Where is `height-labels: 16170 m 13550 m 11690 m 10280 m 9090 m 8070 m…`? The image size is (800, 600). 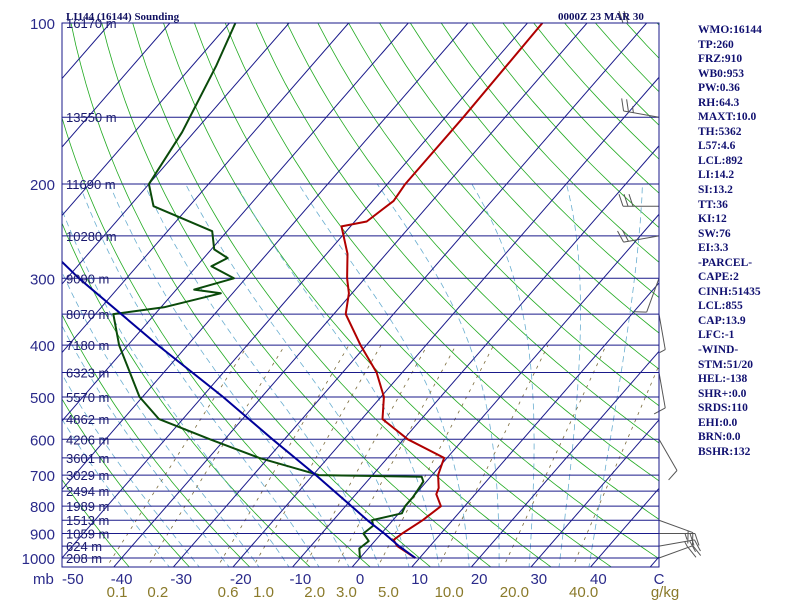 height-labels: 16170 m 13550 m 11690 m 10280 m 9090 m 8070 m… is located at coordinates (91, 291).